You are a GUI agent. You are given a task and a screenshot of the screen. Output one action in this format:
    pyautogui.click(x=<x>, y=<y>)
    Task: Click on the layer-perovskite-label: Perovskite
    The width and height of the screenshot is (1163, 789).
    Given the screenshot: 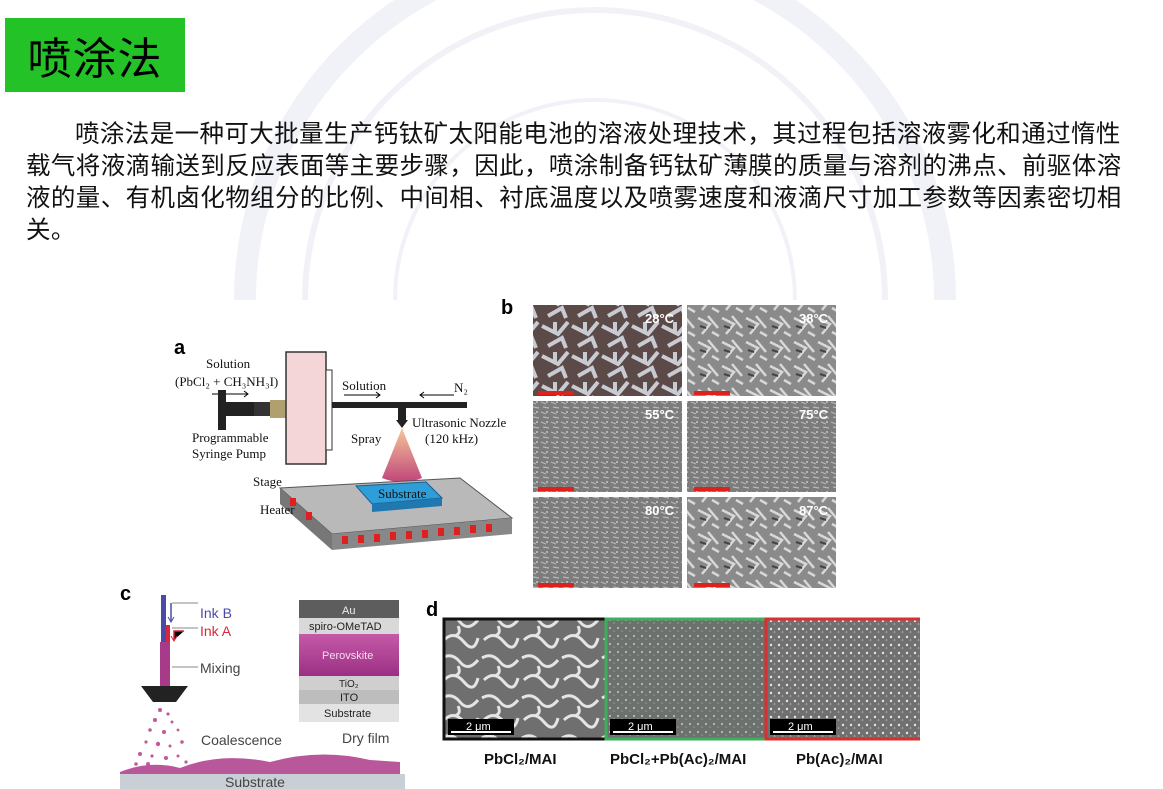 What is the action you would take?
    pyautogui.click(x=347, y=656)
    